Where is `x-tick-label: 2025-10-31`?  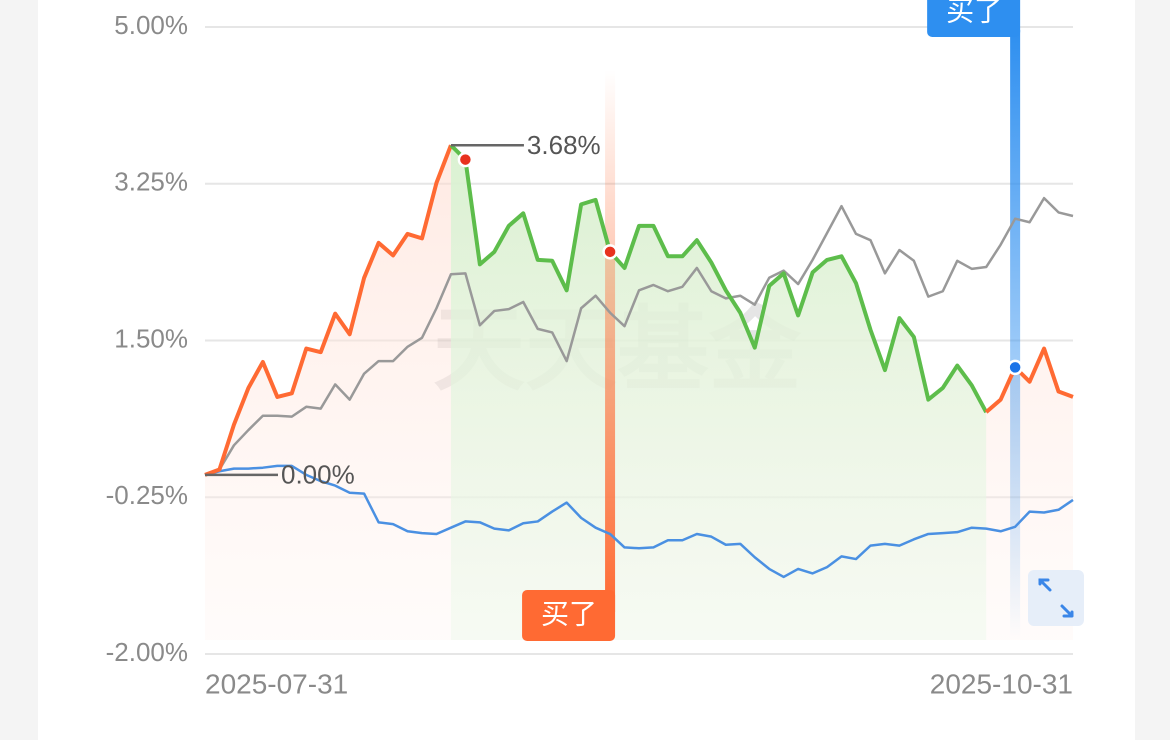
x-tick-label: 2025-10-31 is located at coordinates (1001, 683).